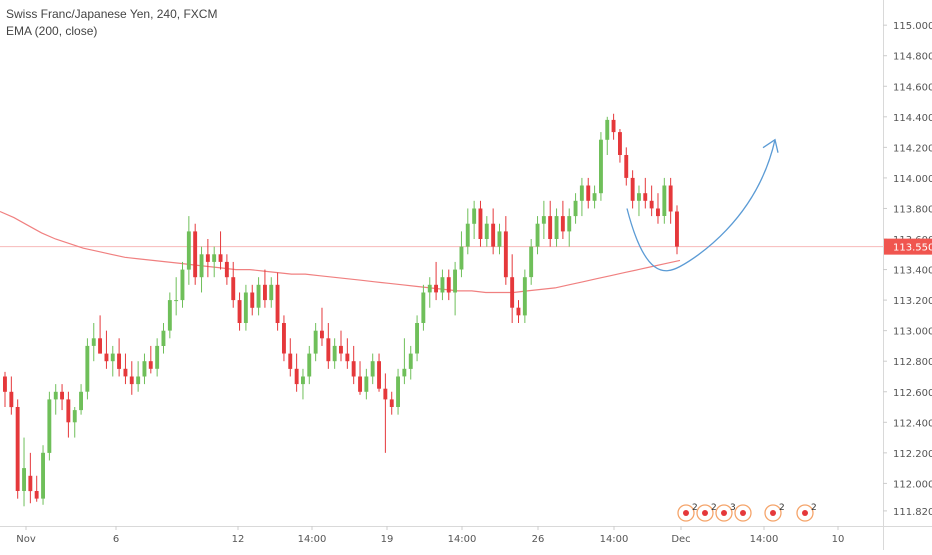 This screenshot has width=932, height=555. Describe the element at coordinates (912, 512) in the screenshot. I see `price-tick-label: 111.820` at that location.